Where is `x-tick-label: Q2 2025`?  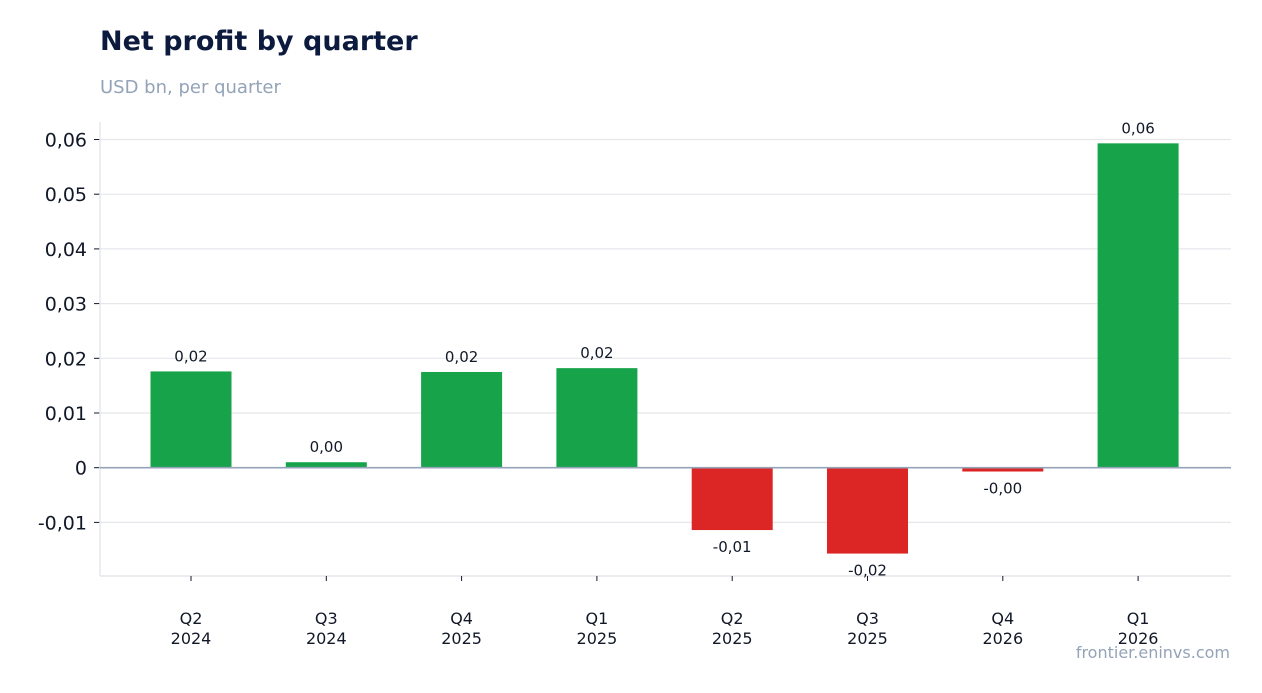 x-tick-label: Q2 2025 is located at coordinates (732, 628).